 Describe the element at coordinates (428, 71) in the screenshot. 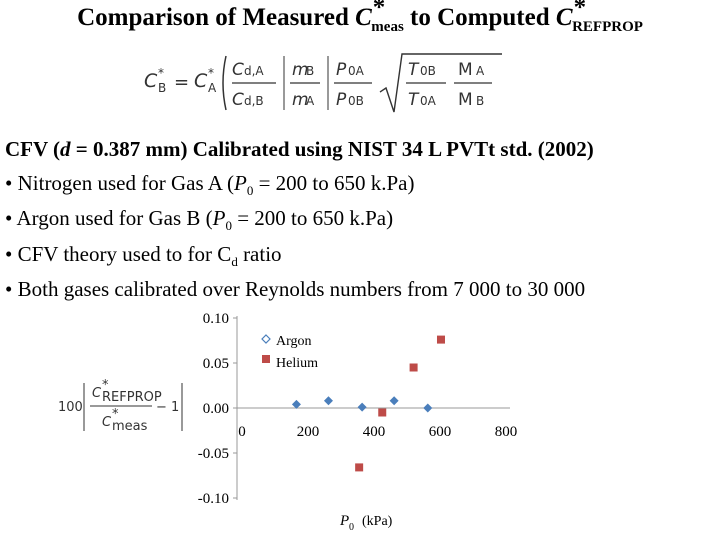

I see `formula-f4-num-sub: 0B` at that location.